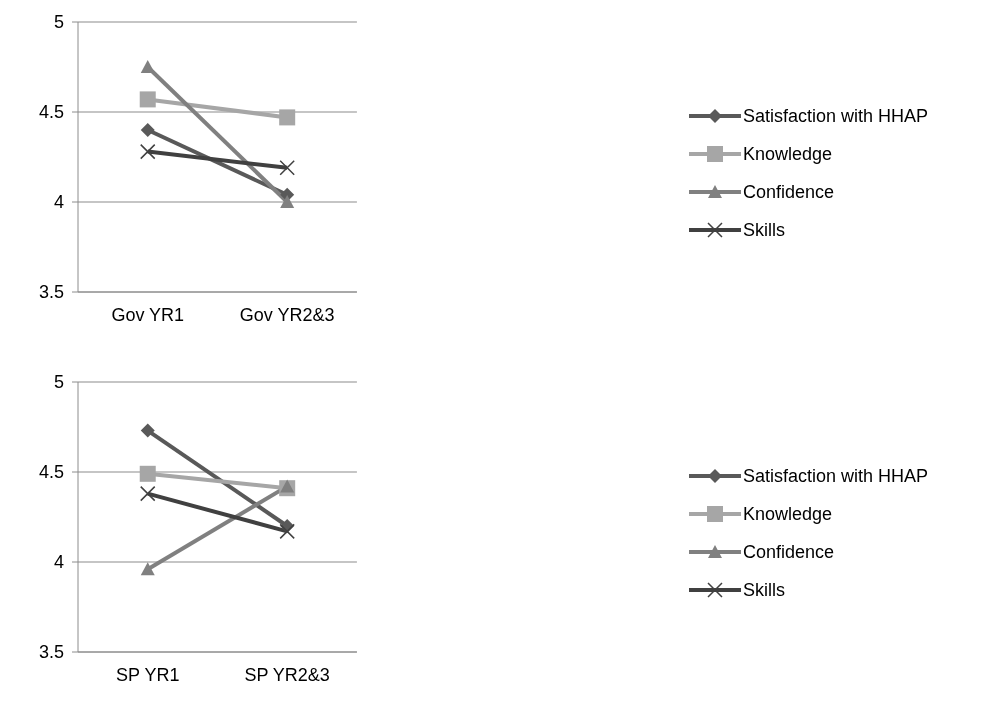  Describe the element at coordinates (287, 674) in the screenshot. I see `x-tick-label: SP YR2&3` at that location.